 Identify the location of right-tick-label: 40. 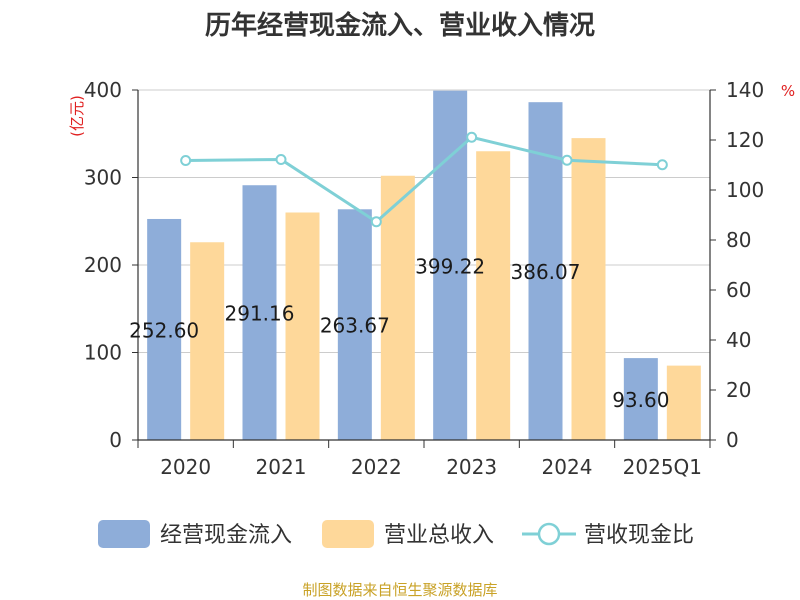
(738, 340).